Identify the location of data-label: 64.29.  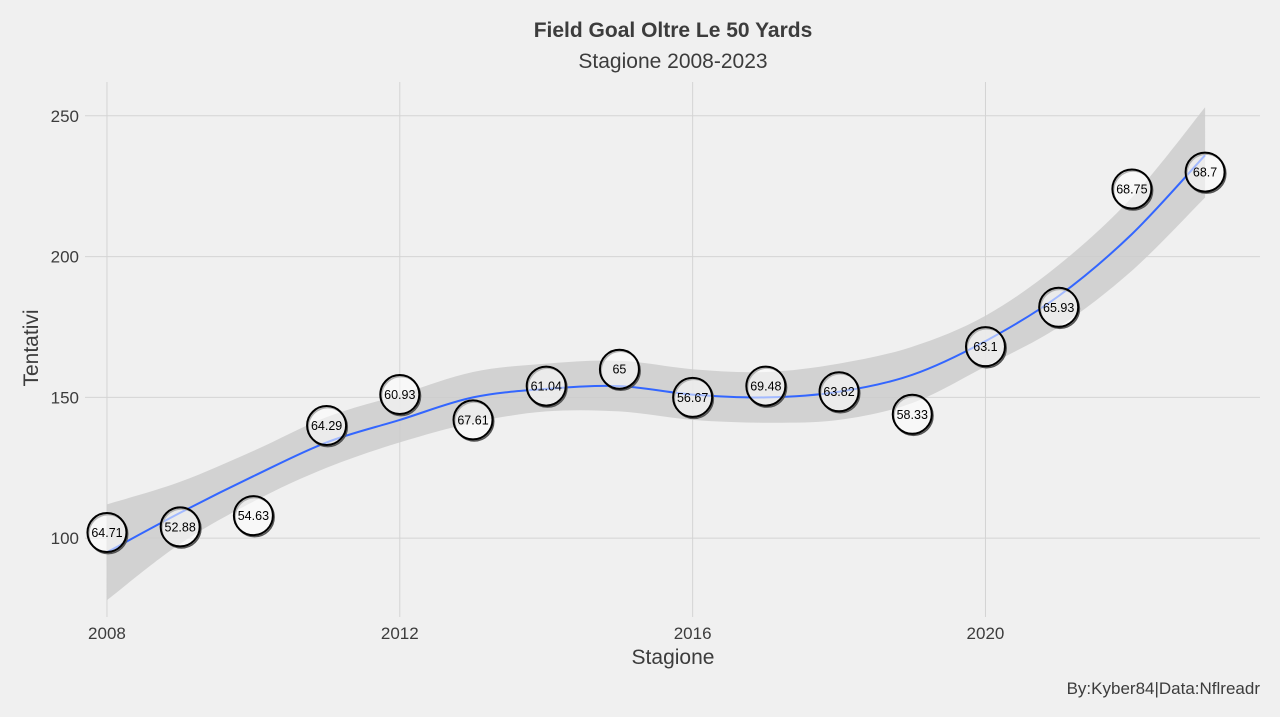
(326, 426).